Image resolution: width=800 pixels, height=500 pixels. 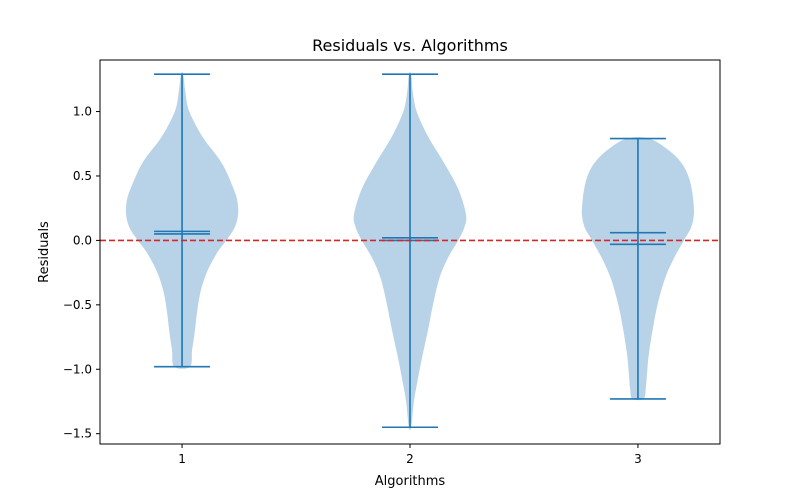 What do you see at coordinates (410, 481) in the screenshot?
I see `x-axis-label: Algorithms` at bounding box center [410, 481].